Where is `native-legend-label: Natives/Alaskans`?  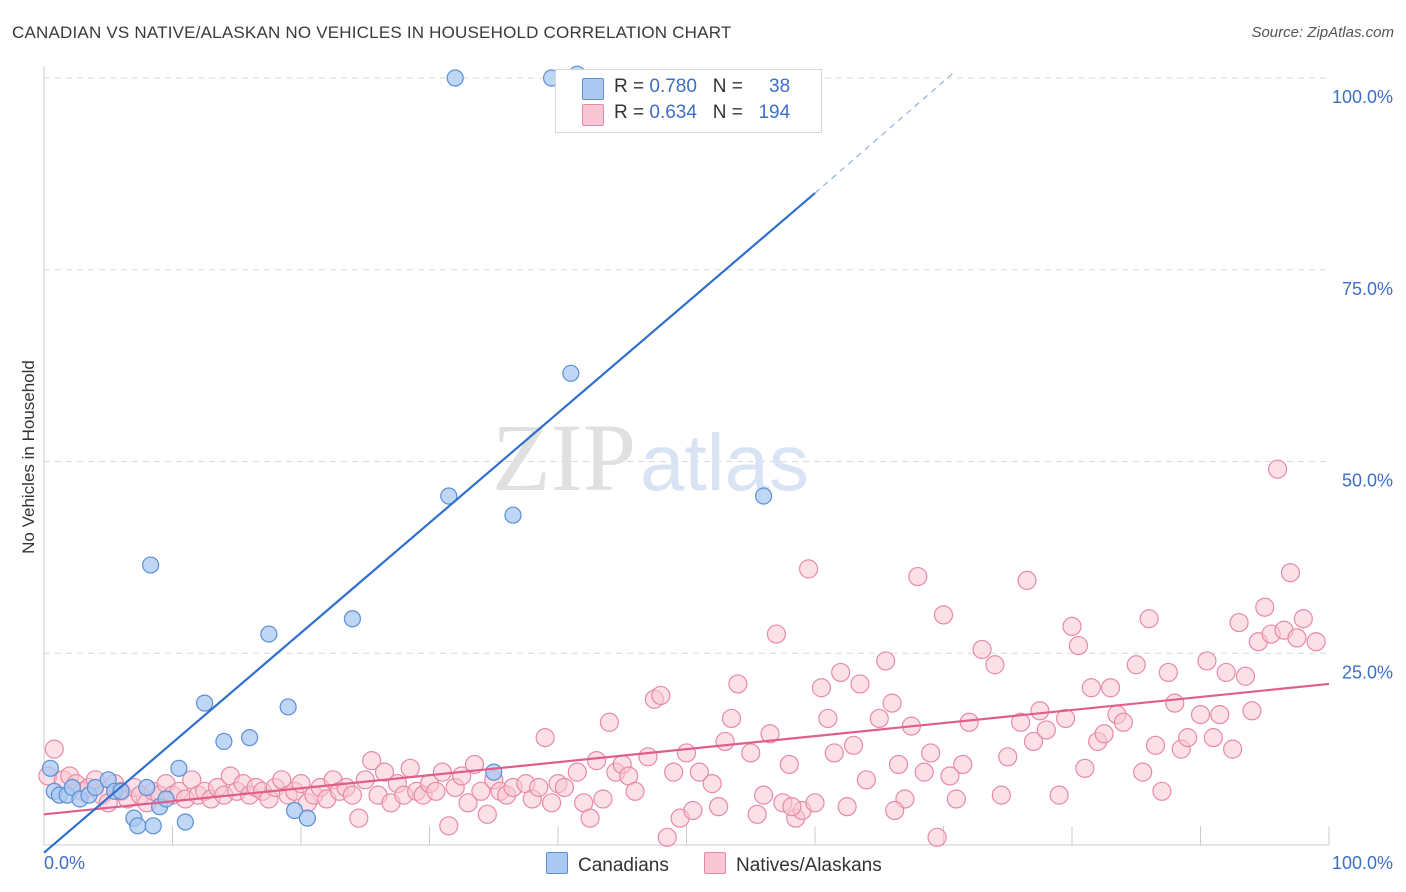
native-legend-label: Natives/Alaskans is located at coordinates (809, 865).